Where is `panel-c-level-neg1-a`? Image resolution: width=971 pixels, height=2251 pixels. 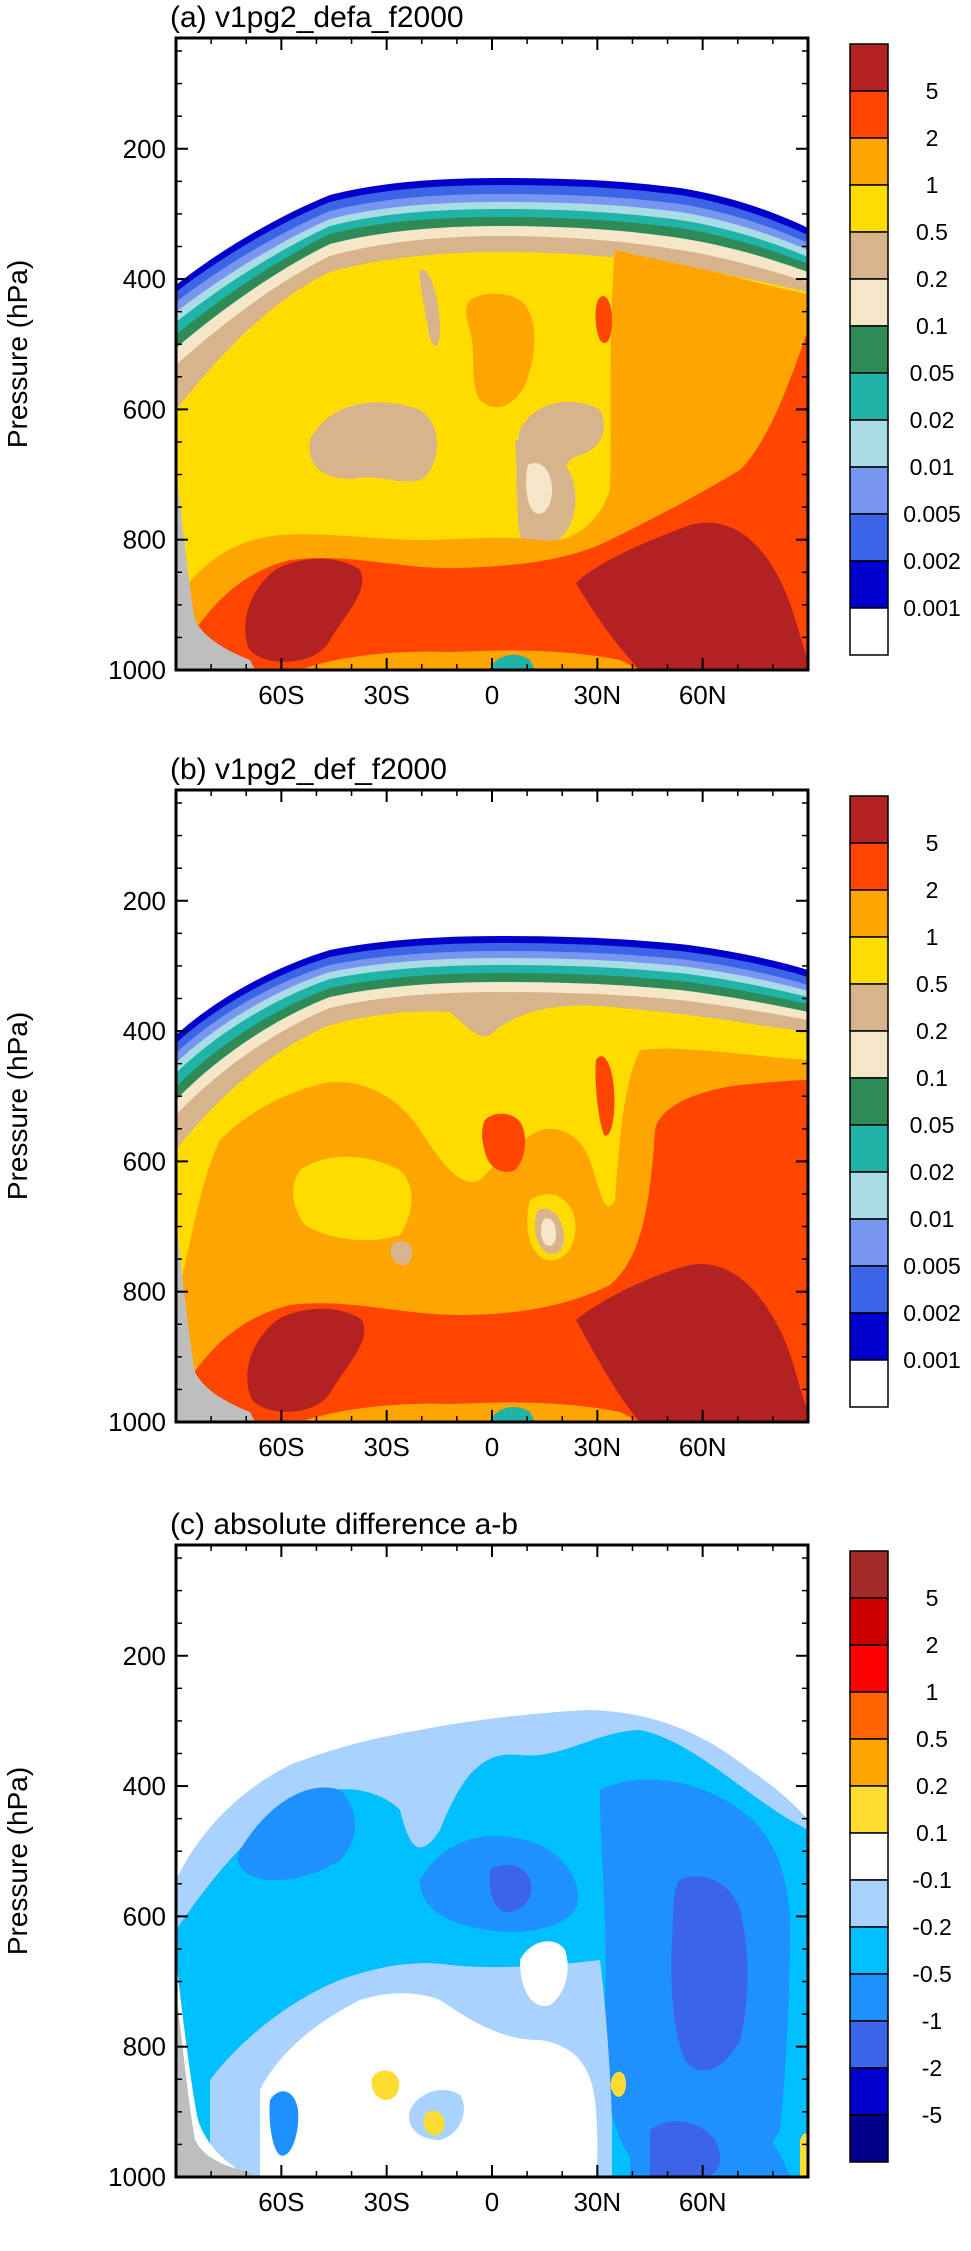
panel-c-level-neg1-a is located at coordinates (510, 1888).